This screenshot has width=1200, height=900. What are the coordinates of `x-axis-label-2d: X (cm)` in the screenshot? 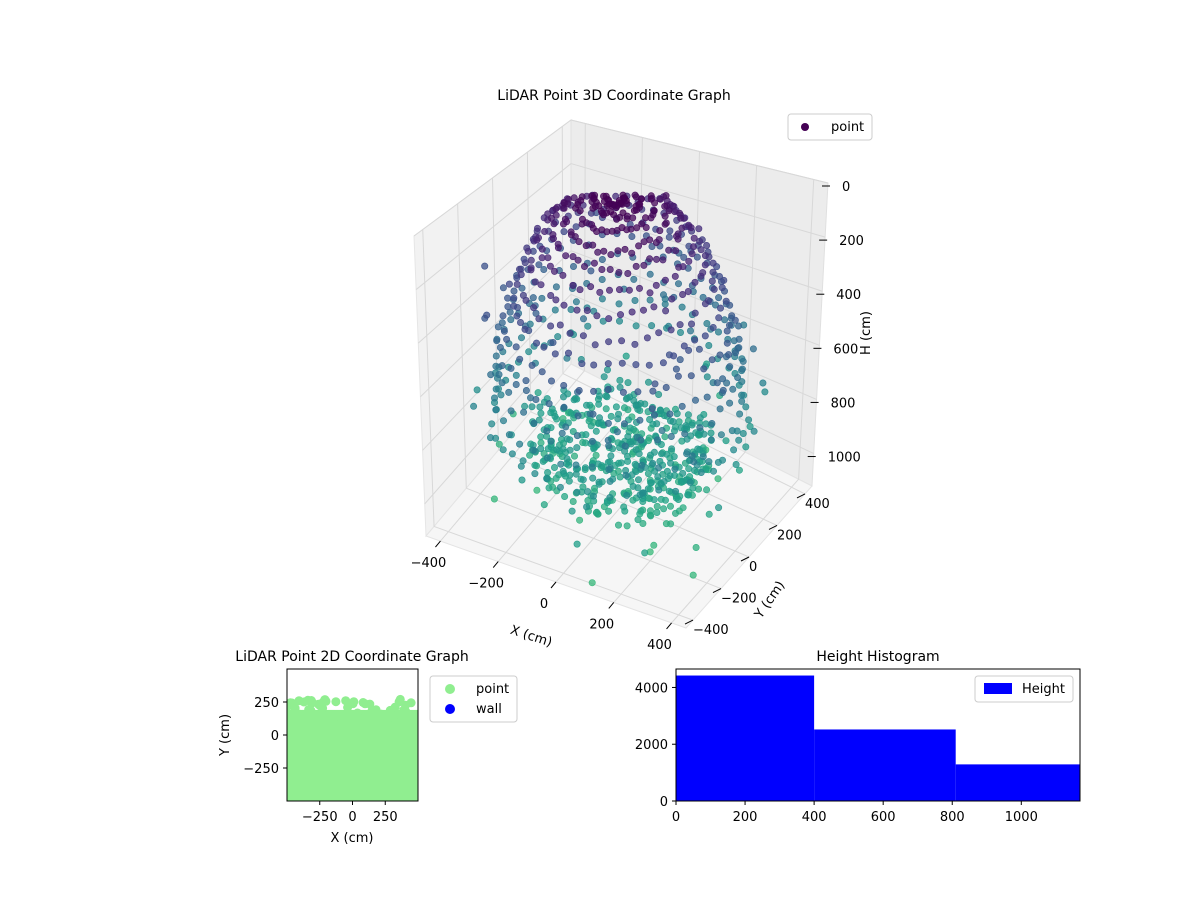 It's located at (352, 838).